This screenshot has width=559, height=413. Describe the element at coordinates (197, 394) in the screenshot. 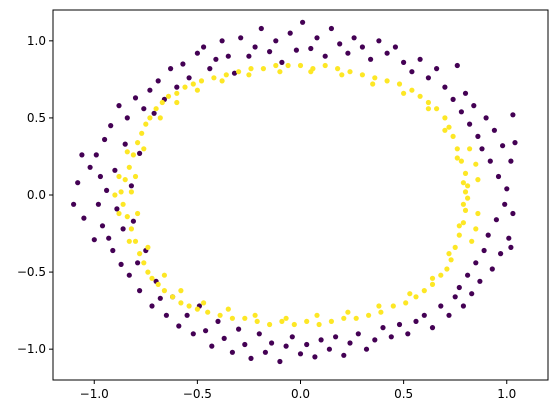

I see `x-tick-label: −0.5` at that location.